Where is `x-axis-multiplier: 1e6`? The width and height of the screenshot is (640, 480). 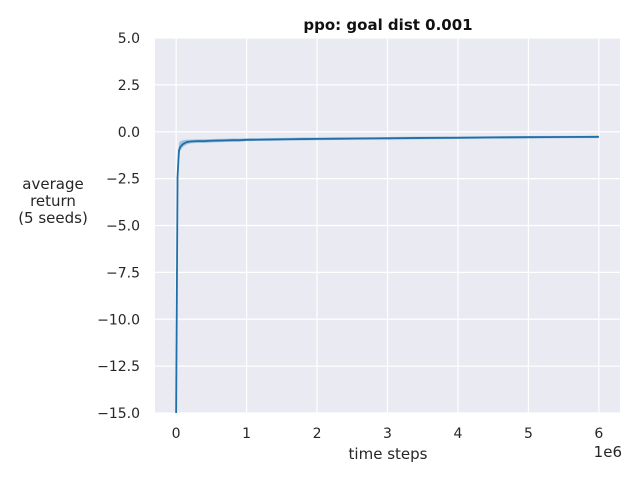 x-axis-multiplier: 1e6 is located at coordinates (608, 452).